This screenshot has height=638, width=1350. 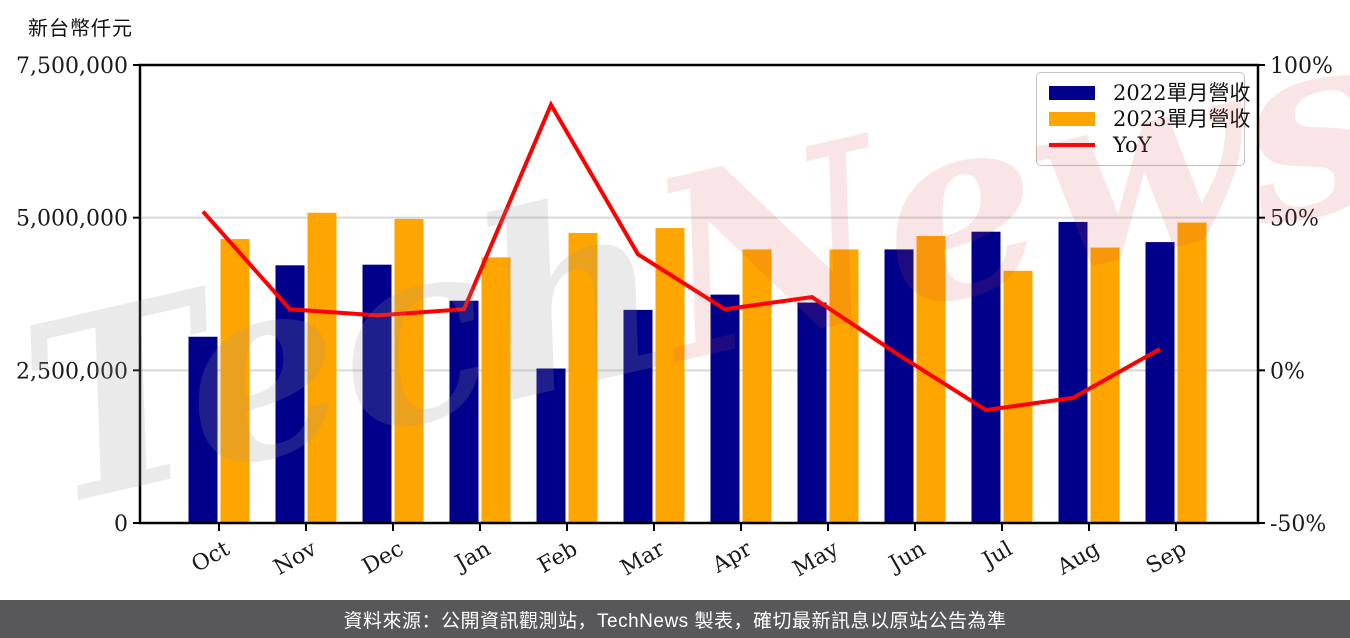 I want to click on footer-bar: 資料來源：公開資訊觀測站，TechNews 製表，確切最新訊息以原站公告為準, so click(x=675, y=619).